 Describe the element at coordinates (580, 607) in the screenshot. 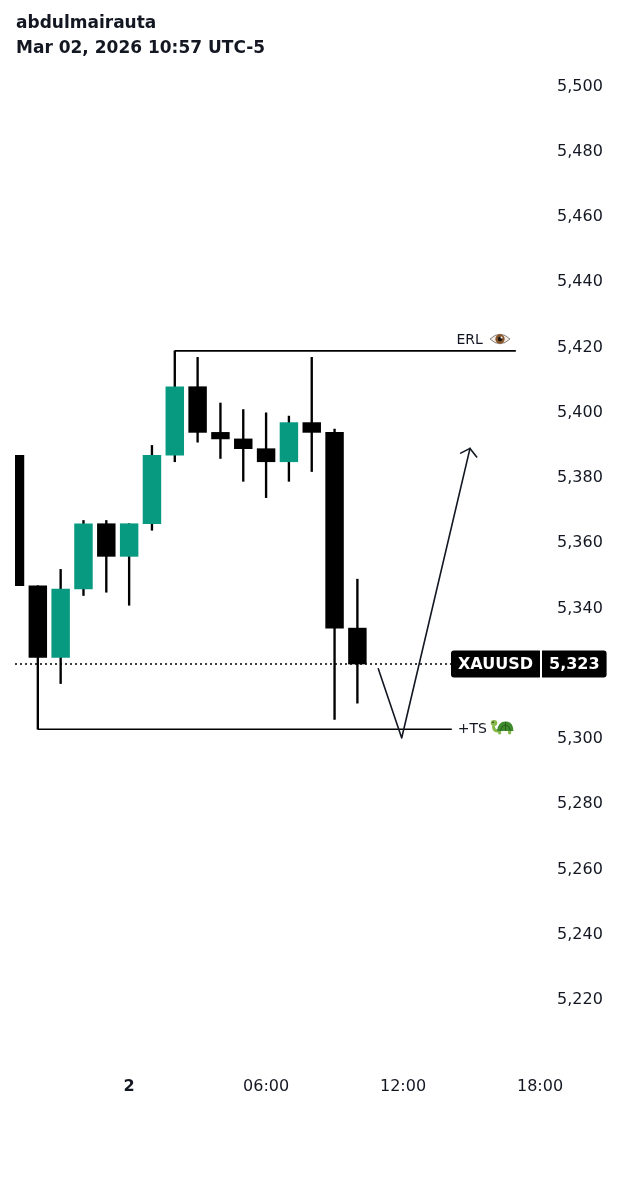

I see `y-tick-label: 5,340` at that location.